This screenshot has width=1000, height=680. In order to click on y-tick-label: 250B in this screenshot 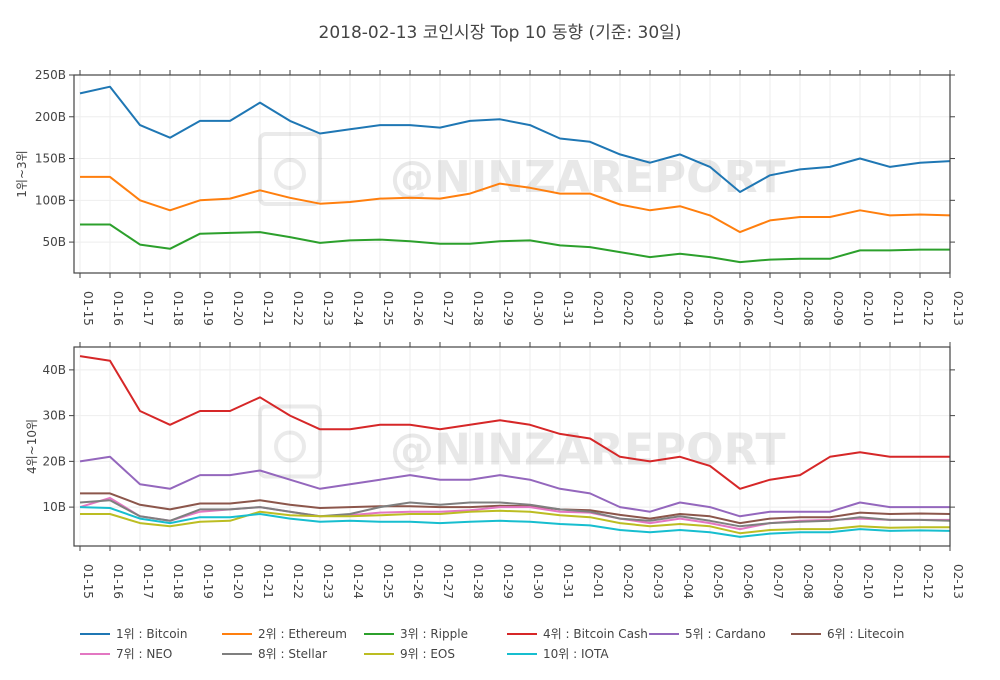, I will do `click(50, 75)`.